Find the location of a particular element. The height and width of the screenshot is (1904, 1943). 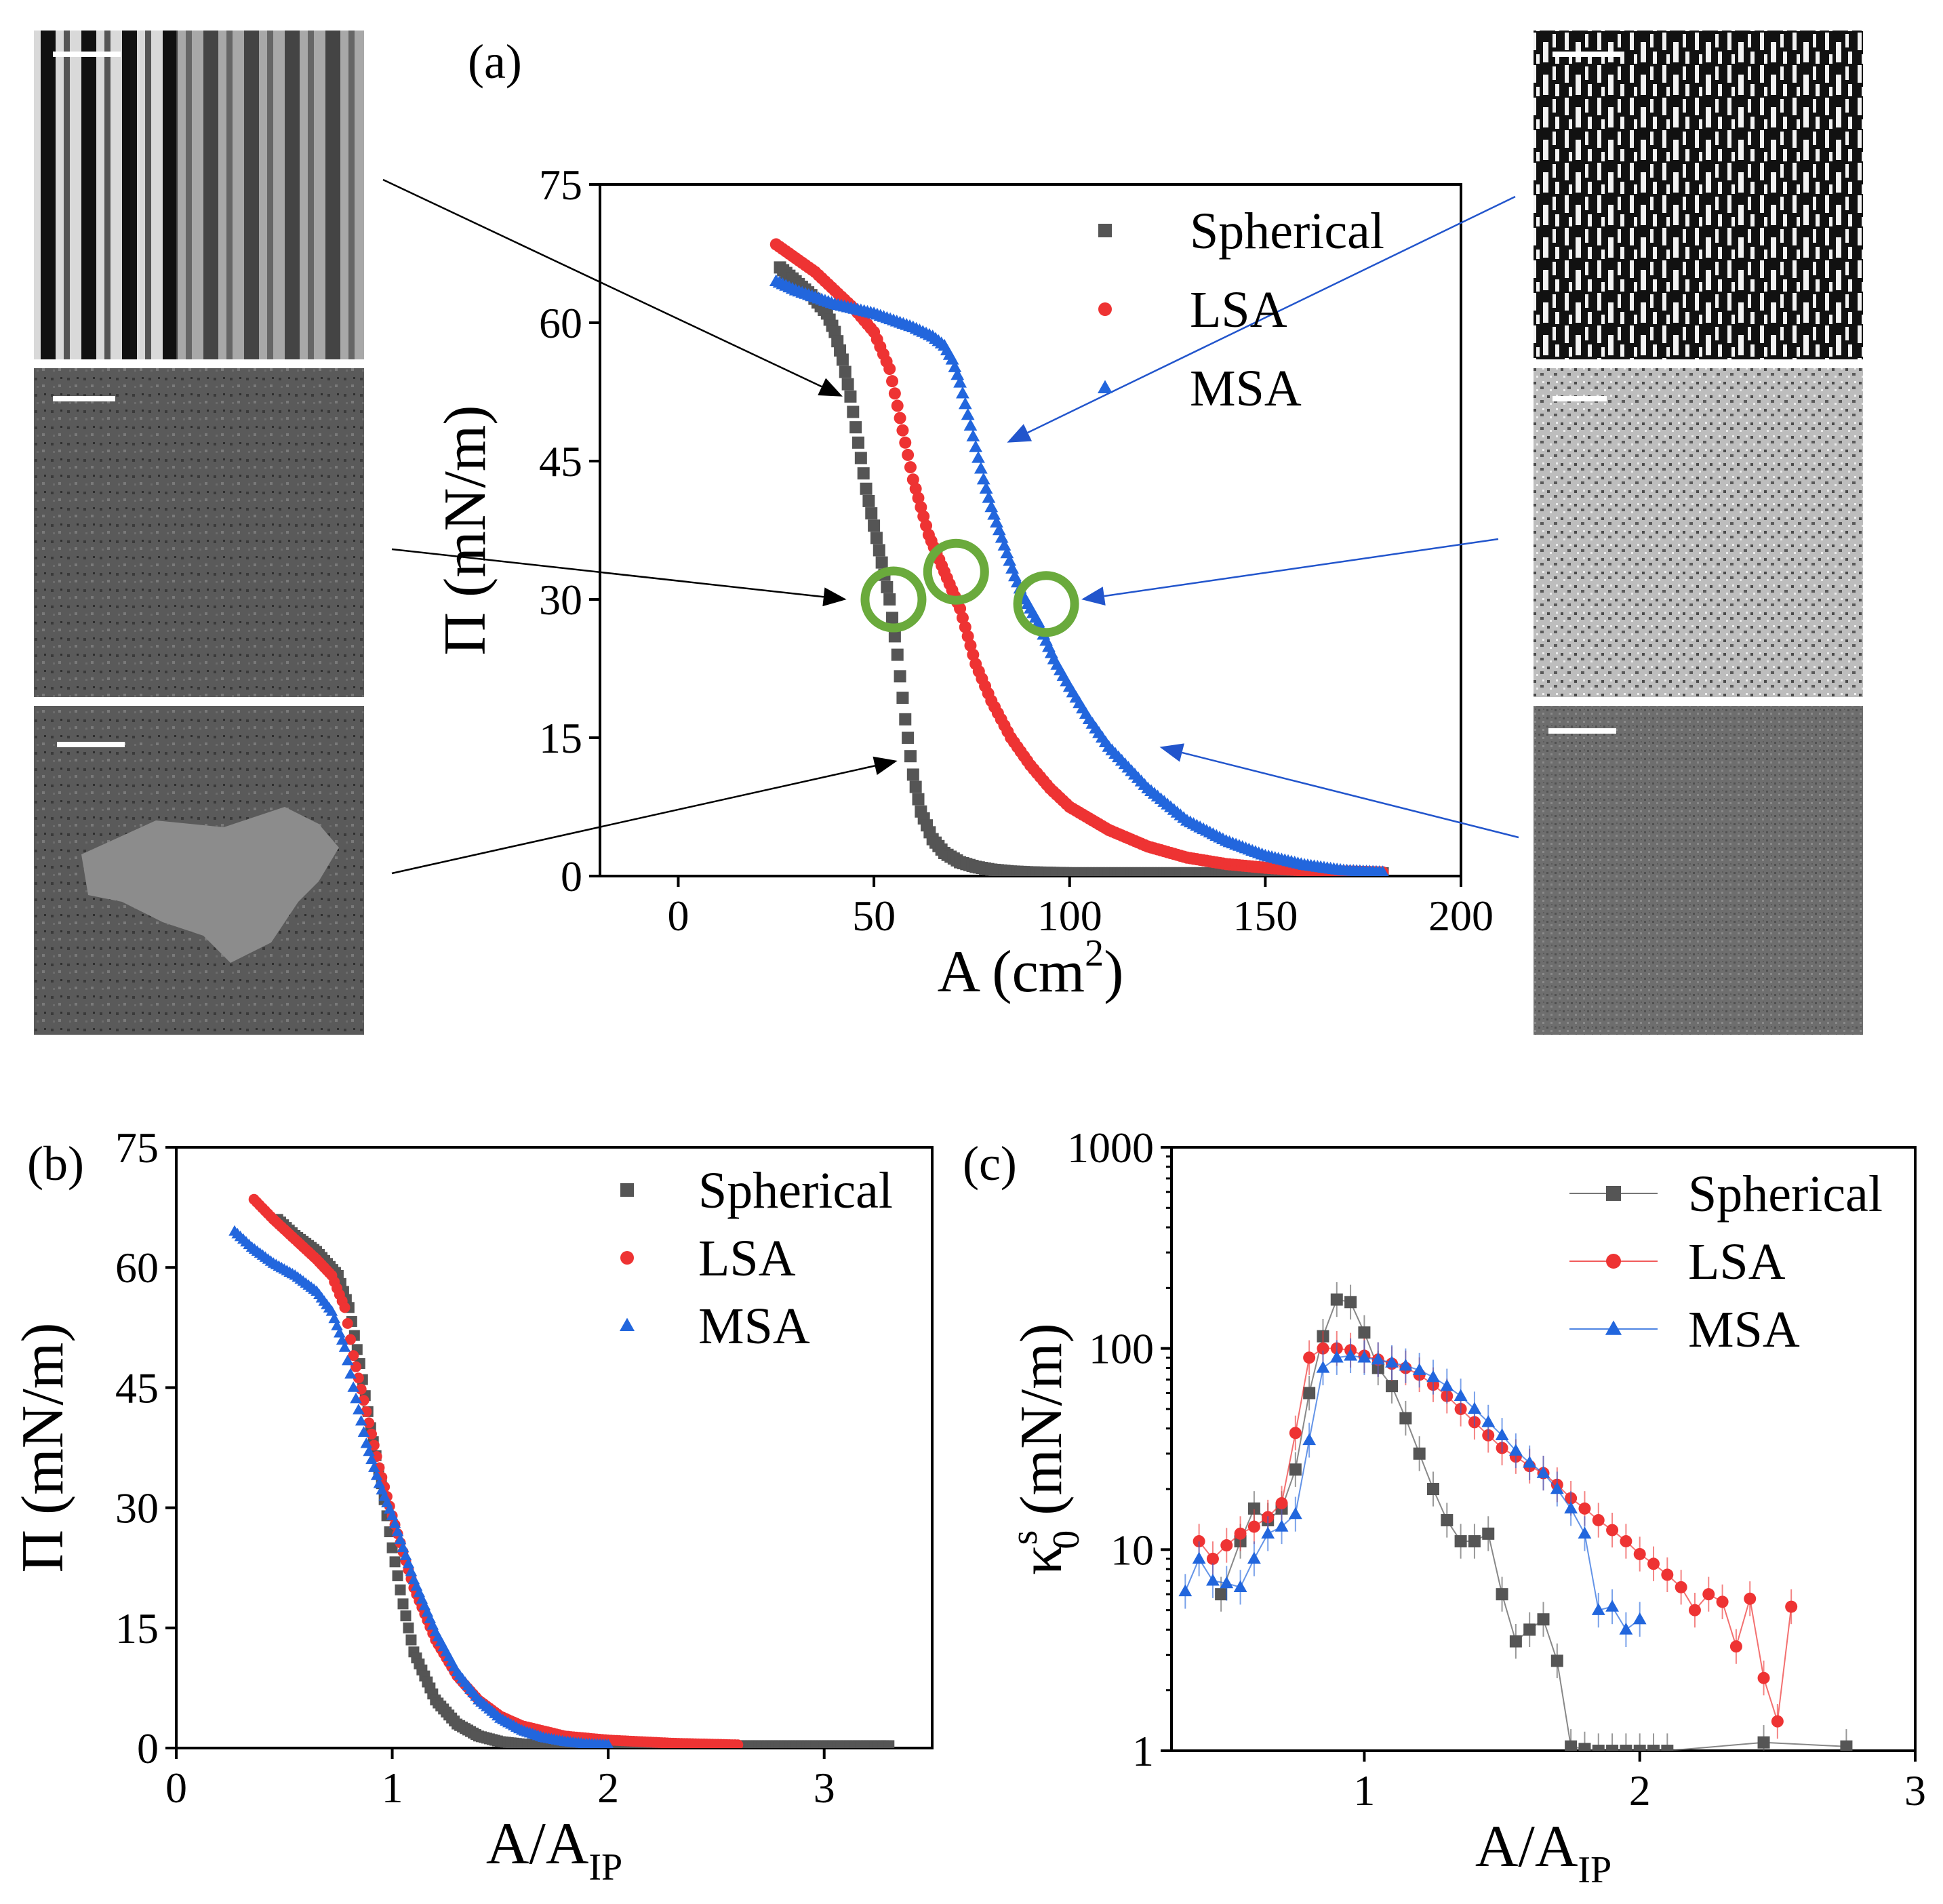

series-lsa is located at coordinates (1079, 557).